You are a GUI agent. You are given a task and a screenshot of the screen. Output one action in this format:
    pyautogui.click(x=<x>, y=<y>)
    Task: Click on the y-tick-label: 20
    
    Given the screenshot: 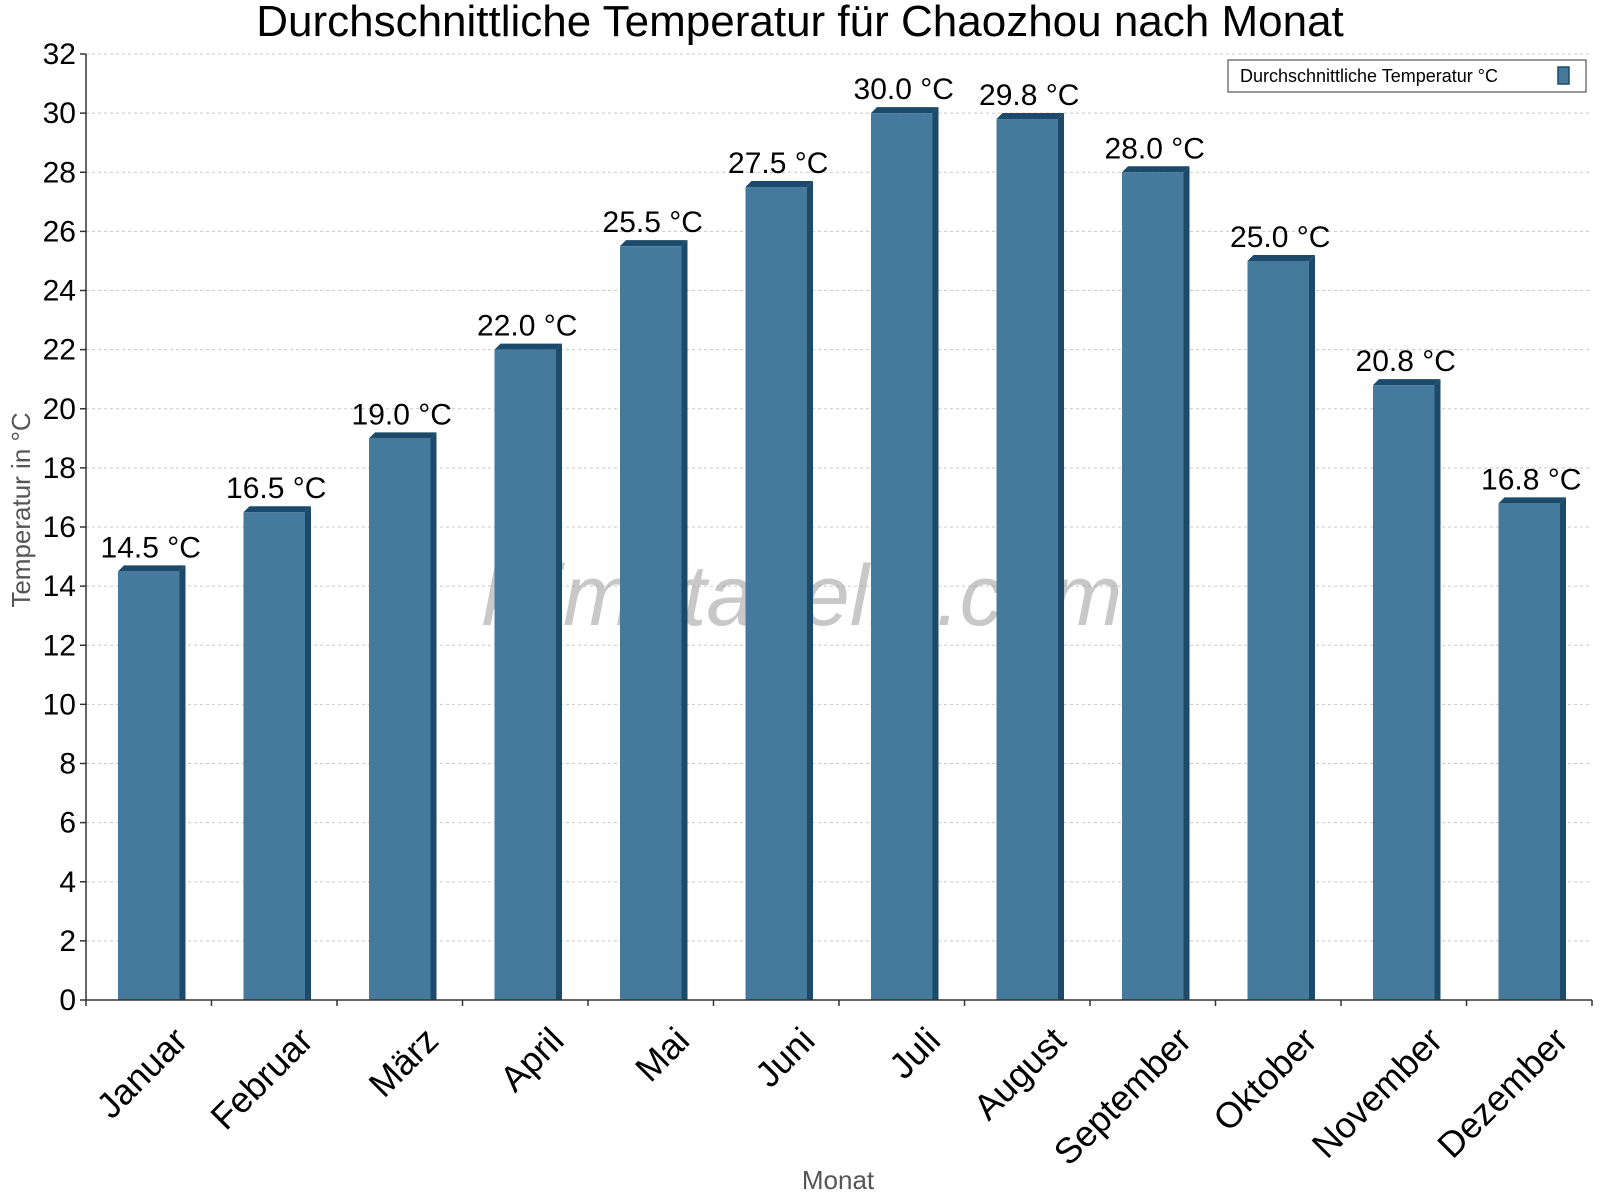 What is the action you would take?
    pyautogui.click(x=59, y=409)
    